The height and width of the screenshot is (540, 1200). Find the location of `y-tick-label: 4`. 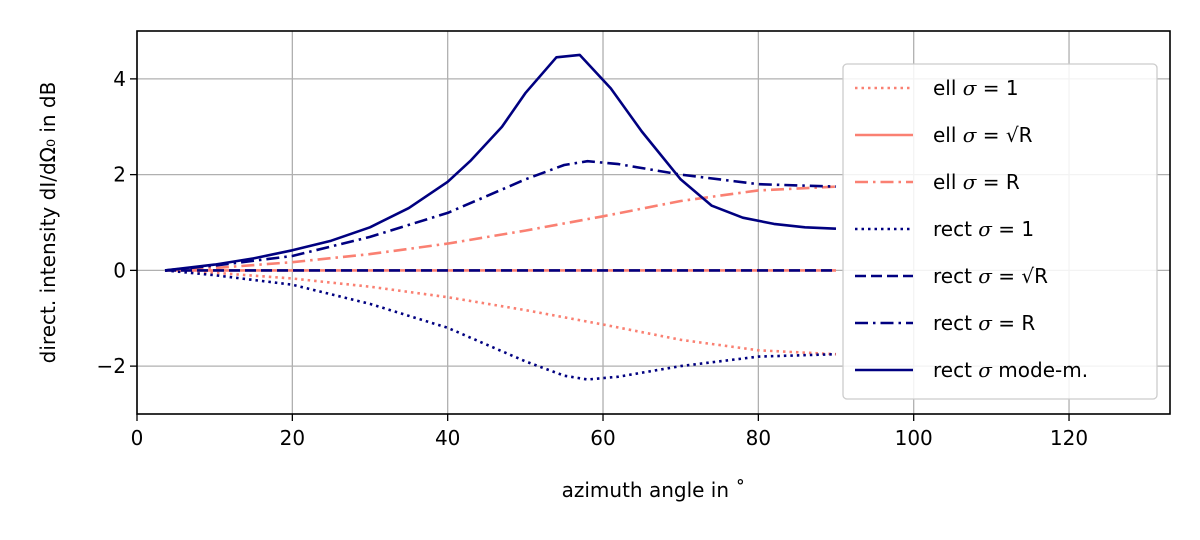

y-tick-label: 4 is located at coordinates (119, 79).